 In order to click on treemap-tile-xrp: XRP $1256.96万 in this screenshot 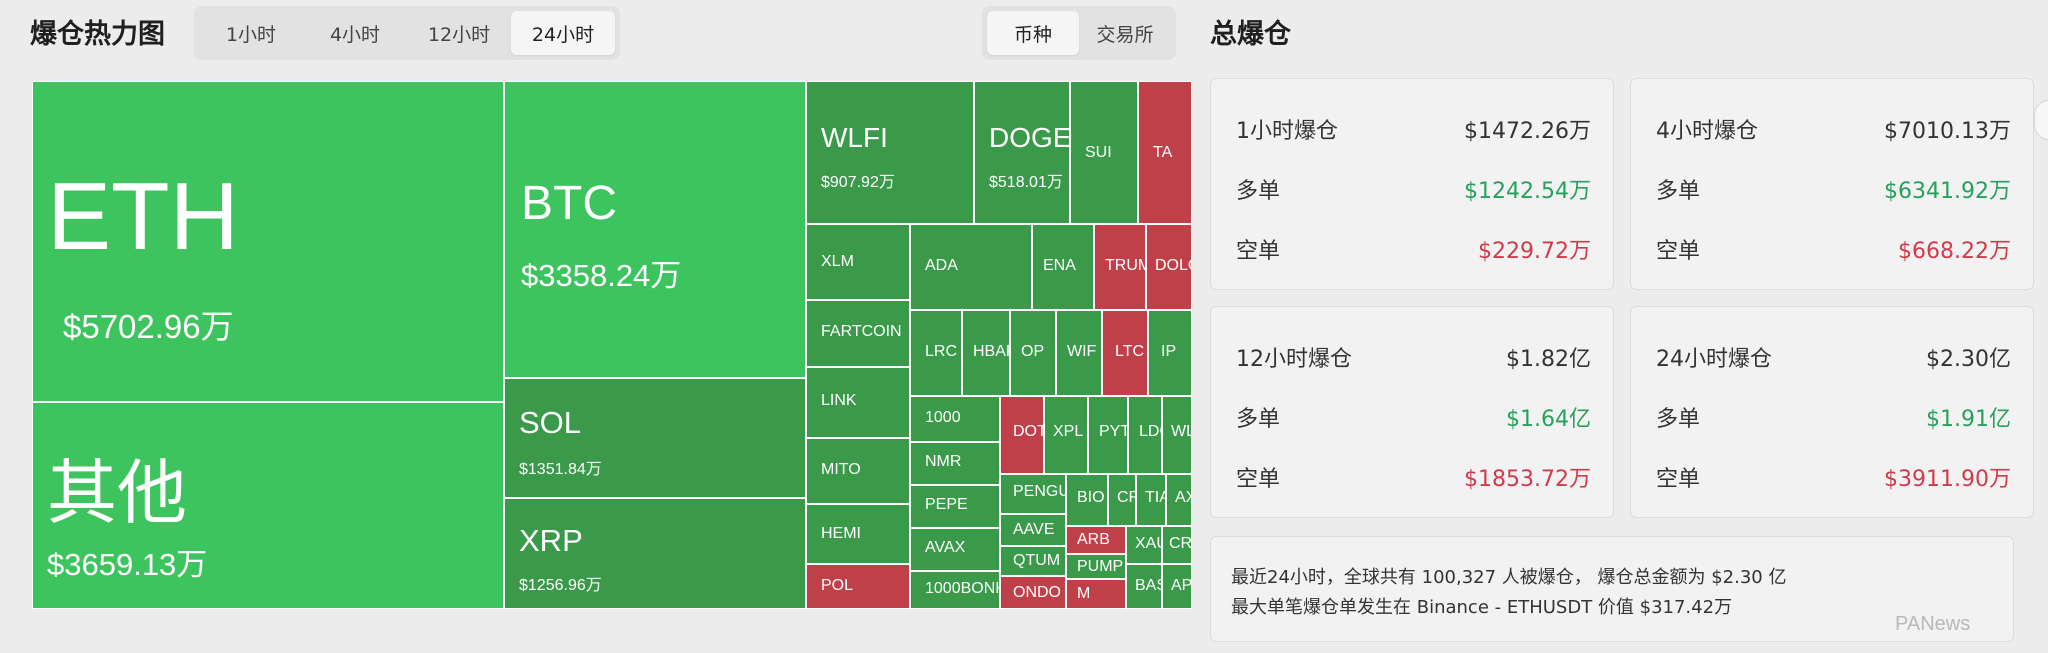, I will do `click(655, 553)`.